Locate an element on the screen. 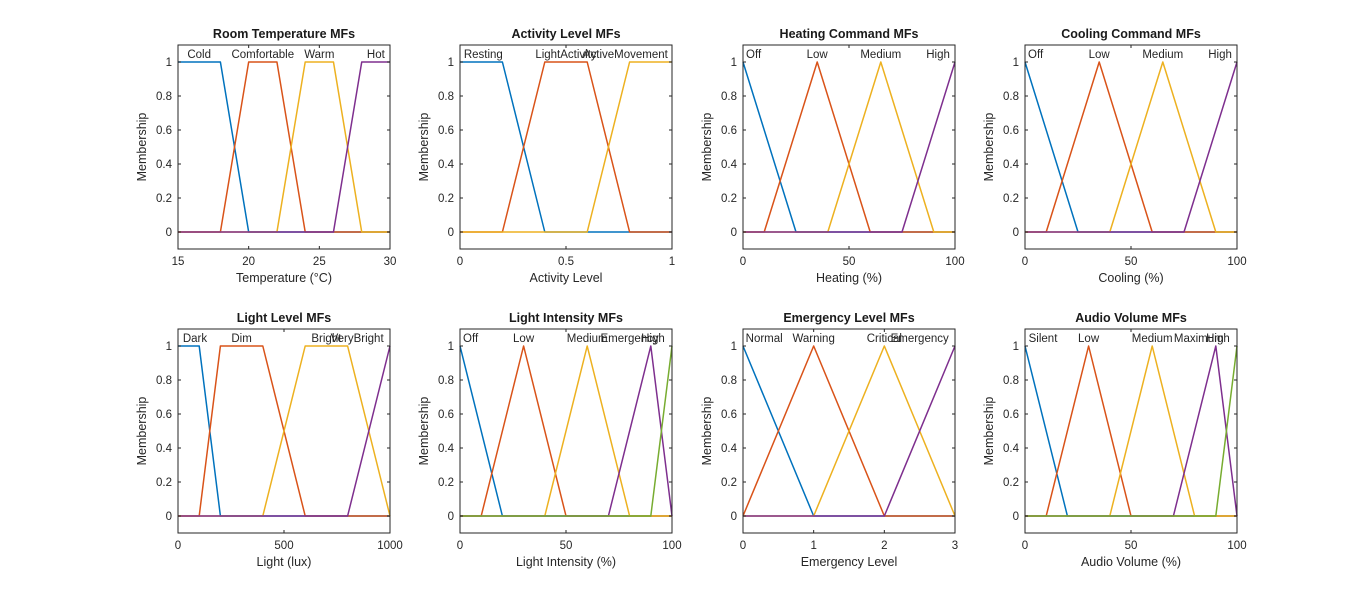 The height and width of the screenshot is (600, 1370). chart-3-mf-label-off: Off is located at coordinates (754, 55).